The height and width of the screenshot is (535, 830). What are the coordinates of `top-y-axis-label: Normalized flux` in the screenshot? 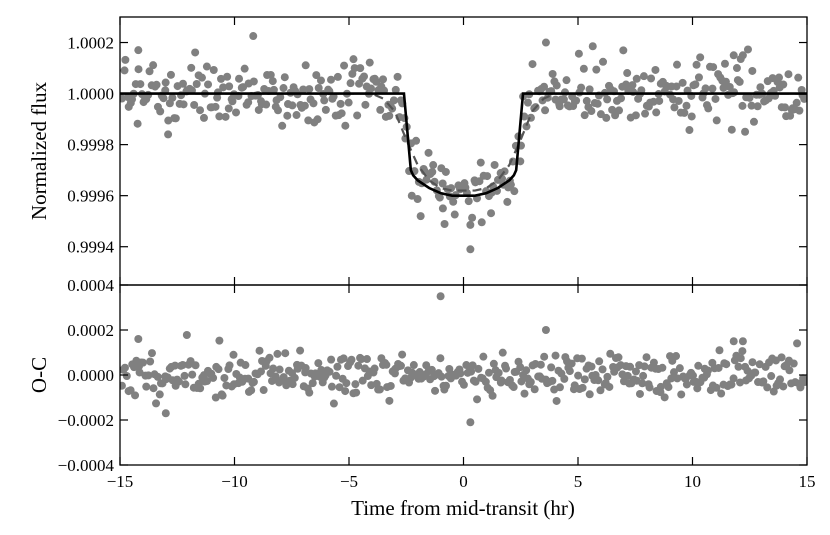 It's located at (39, 150).